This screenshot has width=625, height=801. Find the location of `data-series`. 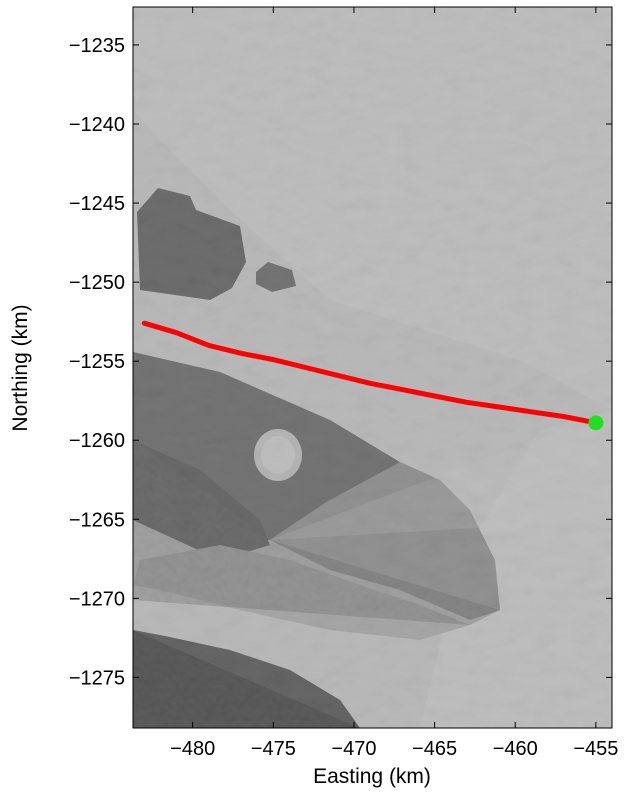

data-series is located at coordinates (370, 373).